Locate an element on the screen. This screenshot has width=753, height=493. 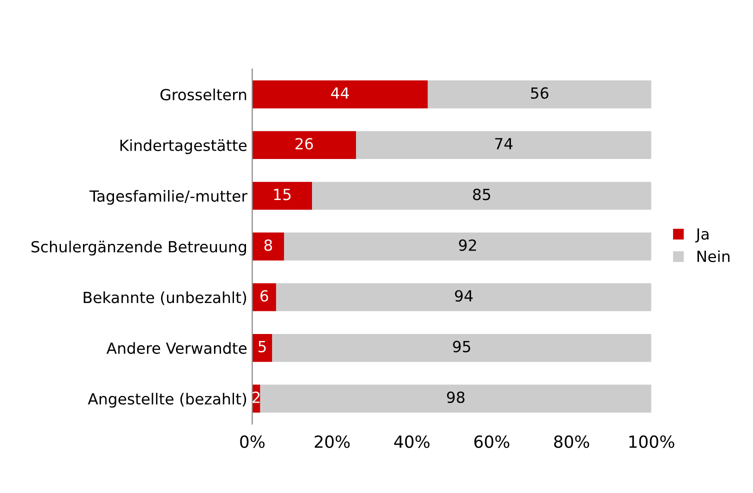
data-label: 44 is located at coordinates (340, 93).